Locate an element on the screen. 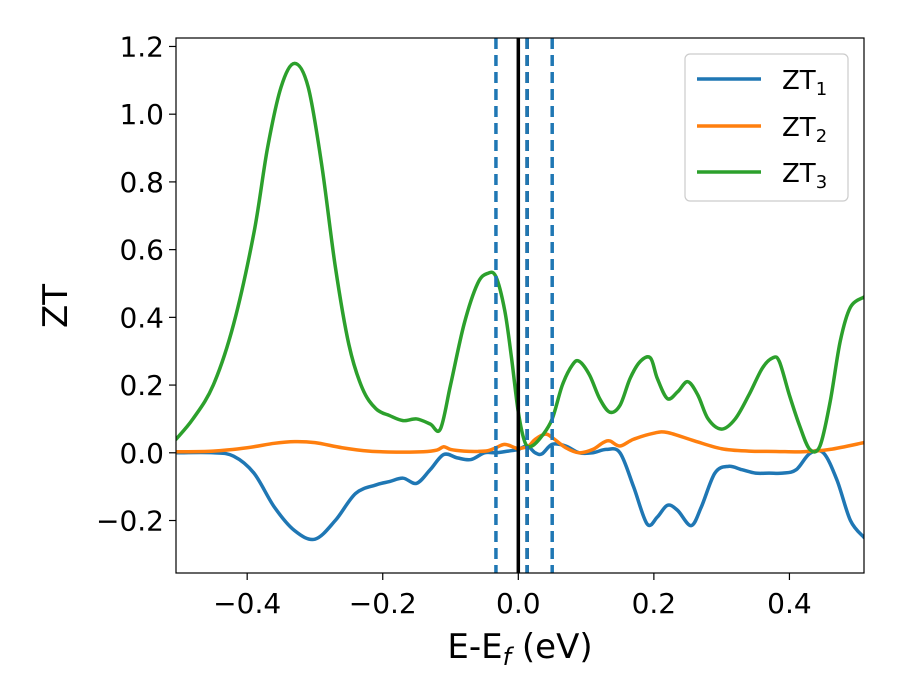 The image size is (900, 700). series-line-zt2 is located at coordinates (520, 442).